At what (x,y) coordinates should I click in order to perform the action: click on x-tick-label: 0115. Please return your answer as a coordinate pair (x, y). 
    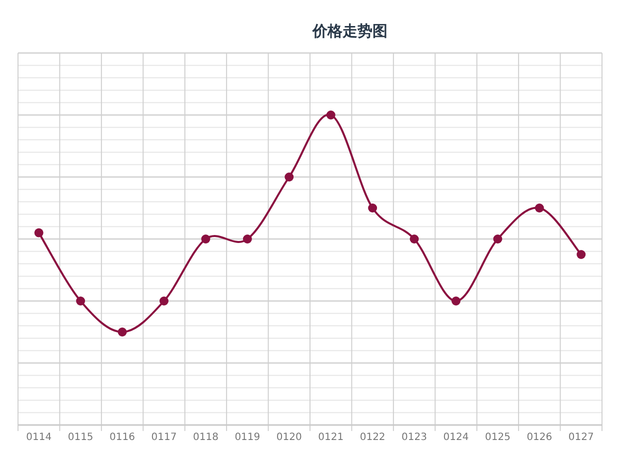
    Looking at the image, I should click on (81, 437).